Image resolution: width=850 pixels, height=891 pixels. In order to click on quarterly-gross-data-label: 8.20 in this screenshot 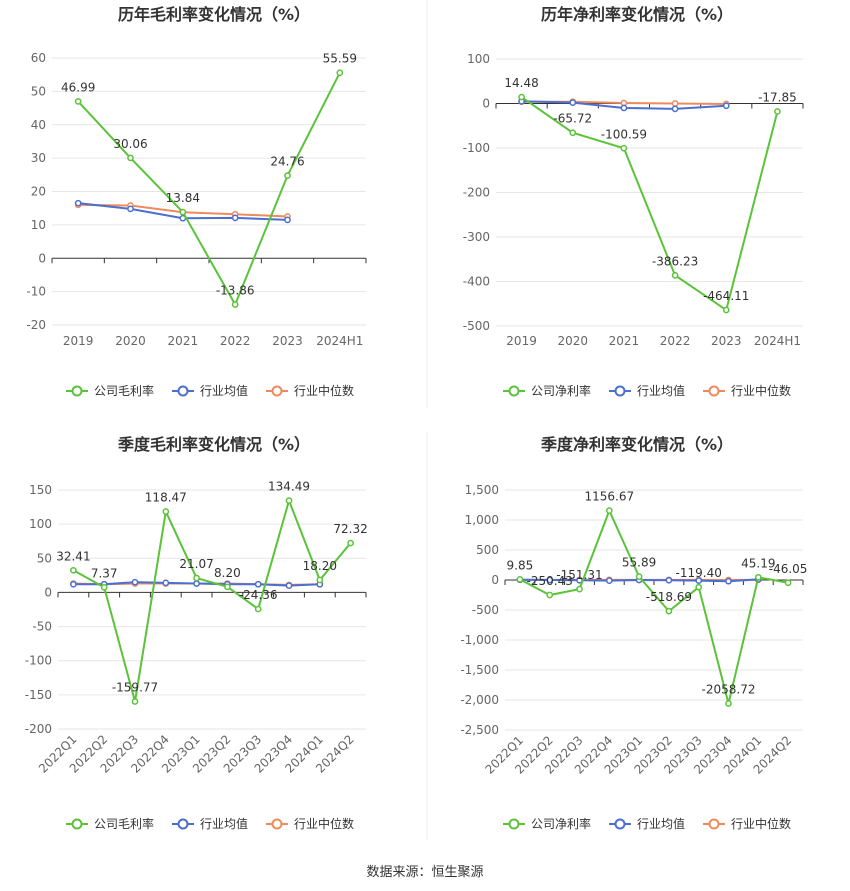, I will do `click(227, 573)`.